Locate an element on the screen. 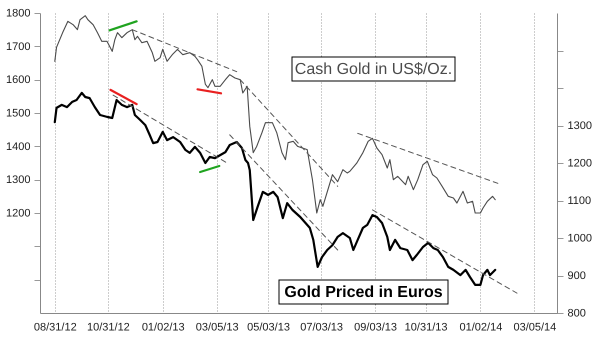  x-tick-label: 01/02/13 is located at coordinates (163, 328).